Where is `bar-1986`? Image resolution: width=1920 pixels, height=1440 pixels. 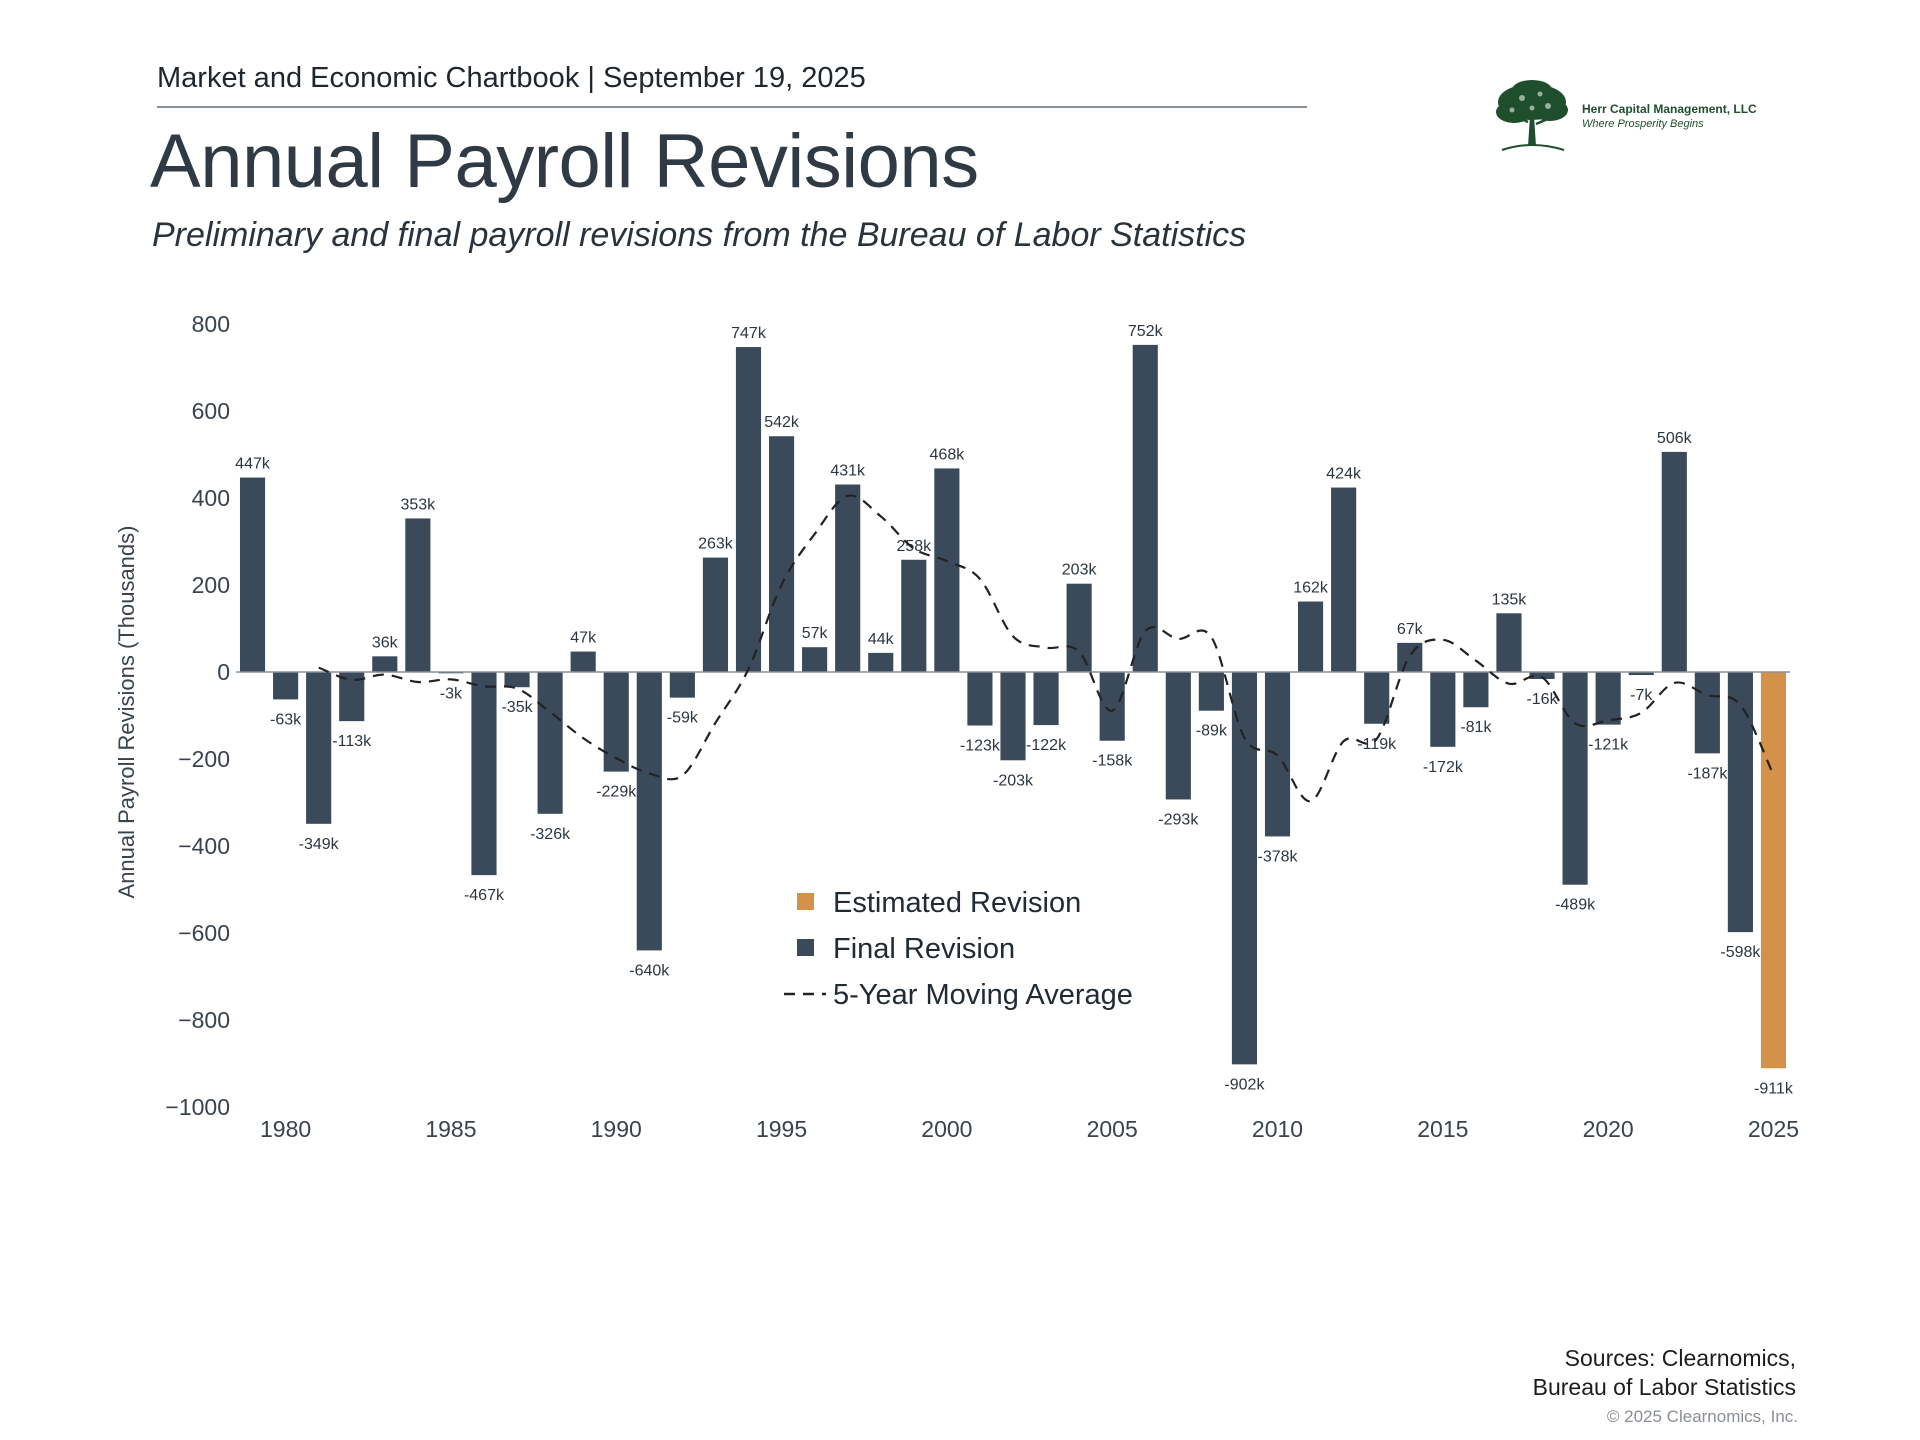 bar-1986 is located at coordinates (484, 774).